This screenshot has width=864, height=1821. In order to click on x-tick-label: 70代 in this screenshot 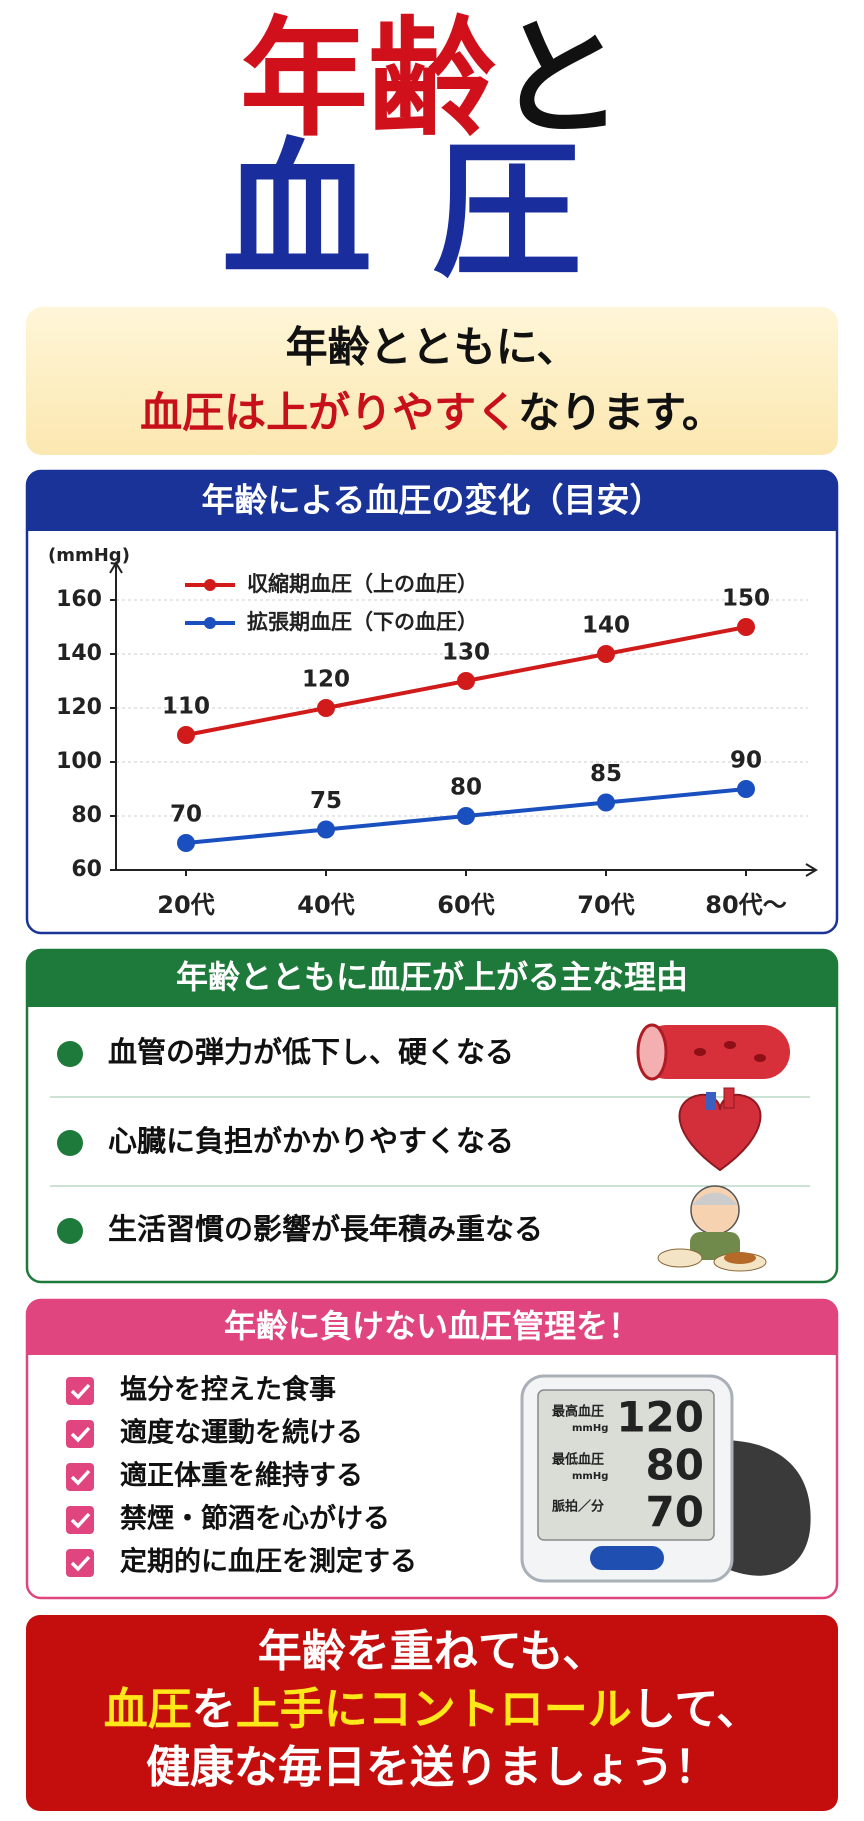, I will do `click(605, 905)`.